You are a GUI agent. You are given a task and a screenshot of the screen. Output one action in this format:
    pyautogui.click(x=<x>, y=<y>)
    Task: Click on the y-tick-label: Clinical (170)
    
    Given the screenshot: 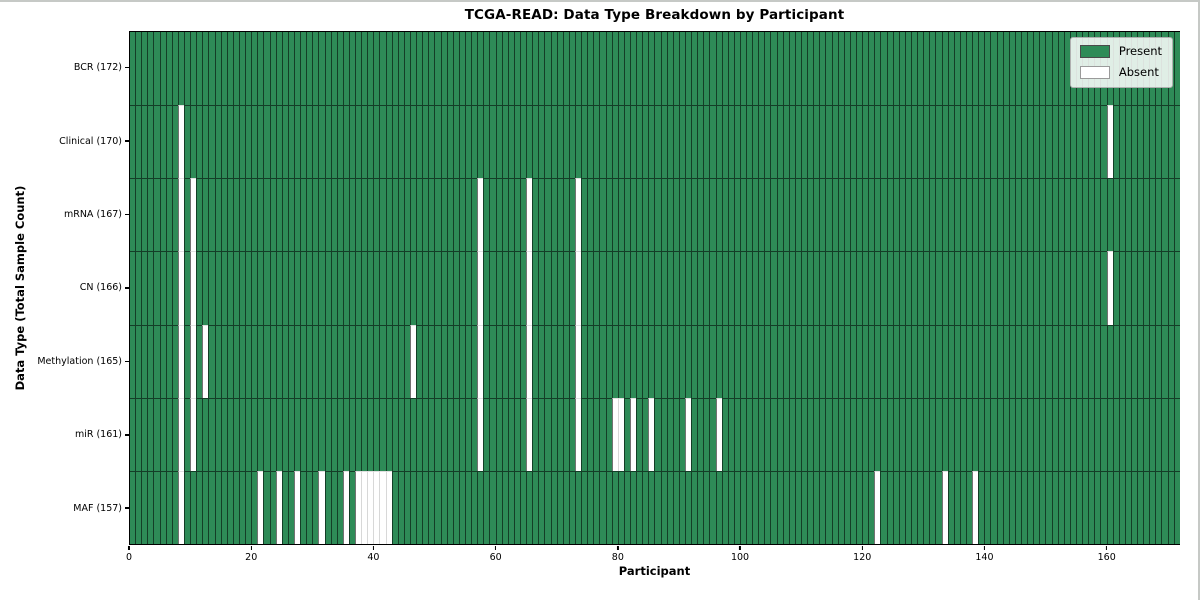 What is the action you would take?
    pyautogui.click(x=90, y=141)
    